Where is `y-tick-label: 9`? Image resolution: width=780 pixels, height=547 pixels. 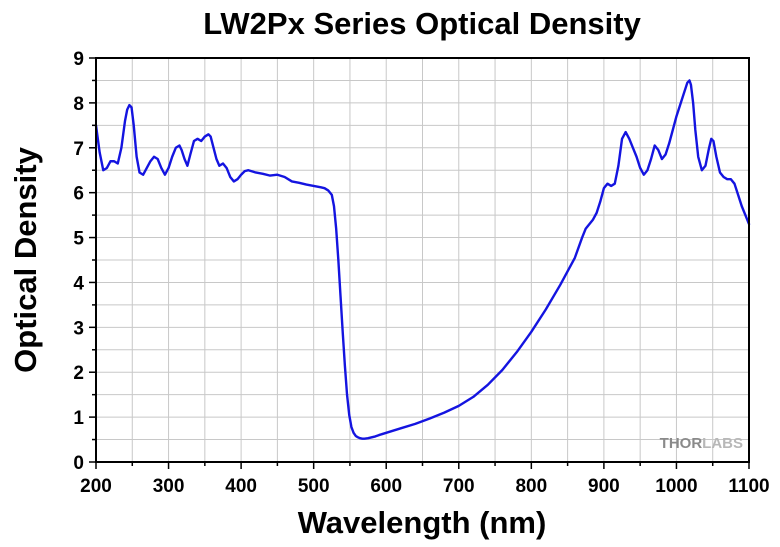
y-tick-label: 9 is located at coordinates (78, 59).